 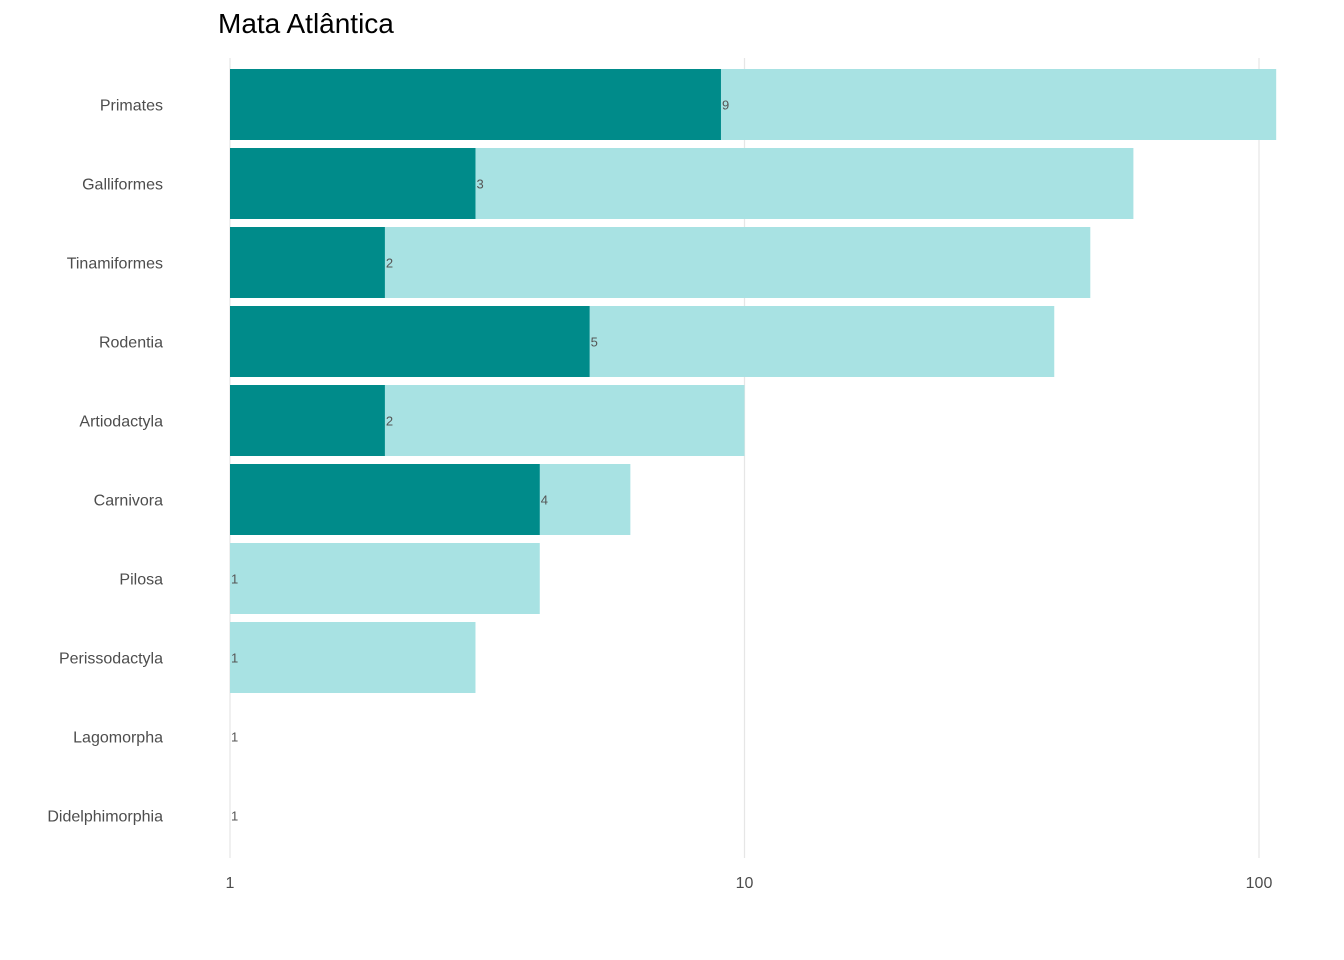 What do you see at coordinates (234, 737) in the screenshot?
I see `data-label-lagomorpha: 1` at bounding box center [234, 737].